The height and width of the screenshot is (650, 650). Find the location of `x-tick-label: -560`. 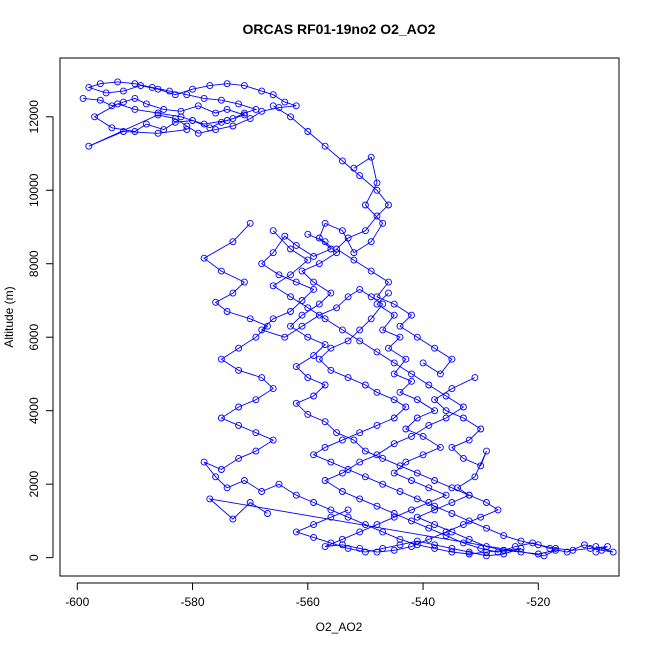

x-tick-label: -560 is located at coordinates (308, 602).